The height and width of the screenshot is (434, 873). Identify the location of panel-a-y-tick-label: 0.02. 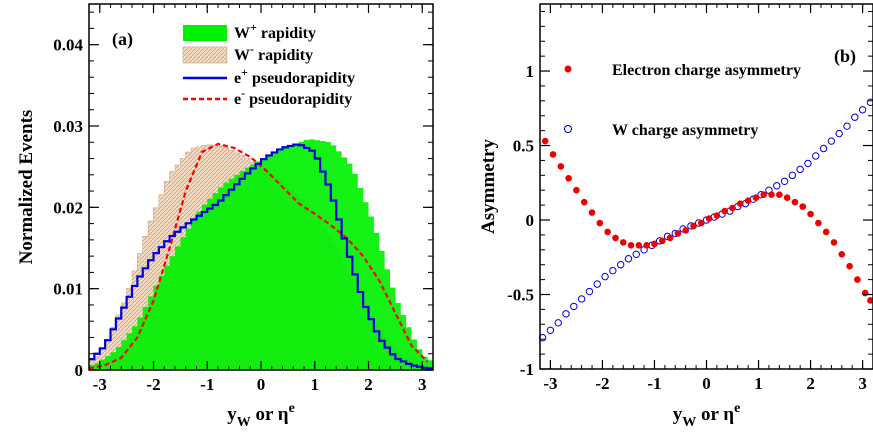
(68, 207).